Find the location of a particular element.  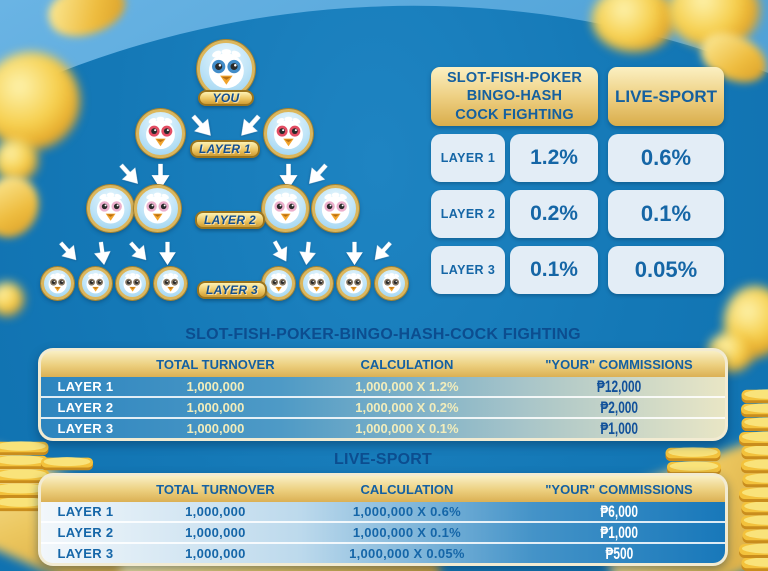

row-commission: ₱2,000 is located at coordinates (619, 407).